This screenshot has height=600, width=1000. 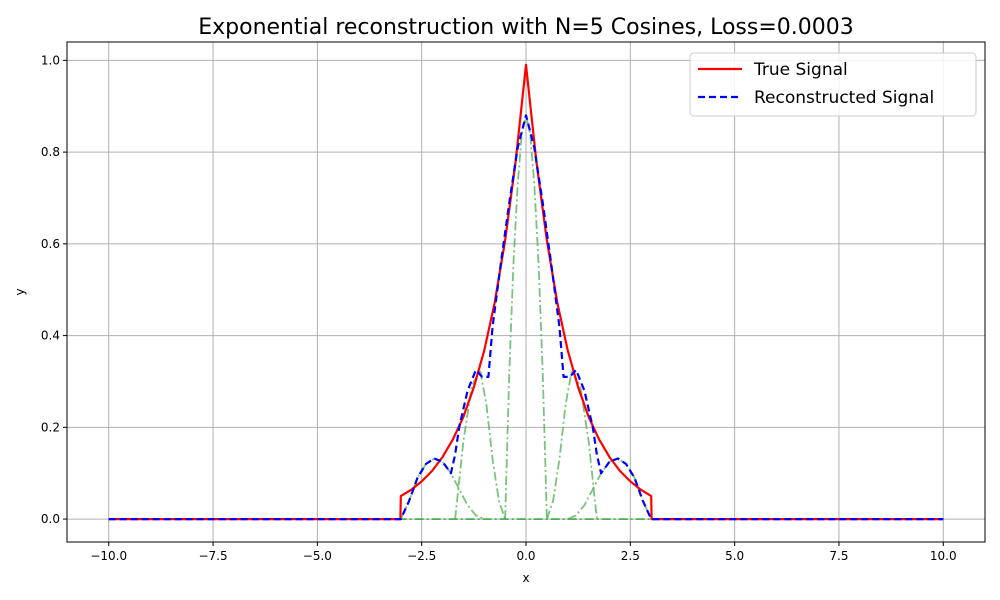 I want to click on y-tick-label-2: 0.4, so click(x=50, y=336).